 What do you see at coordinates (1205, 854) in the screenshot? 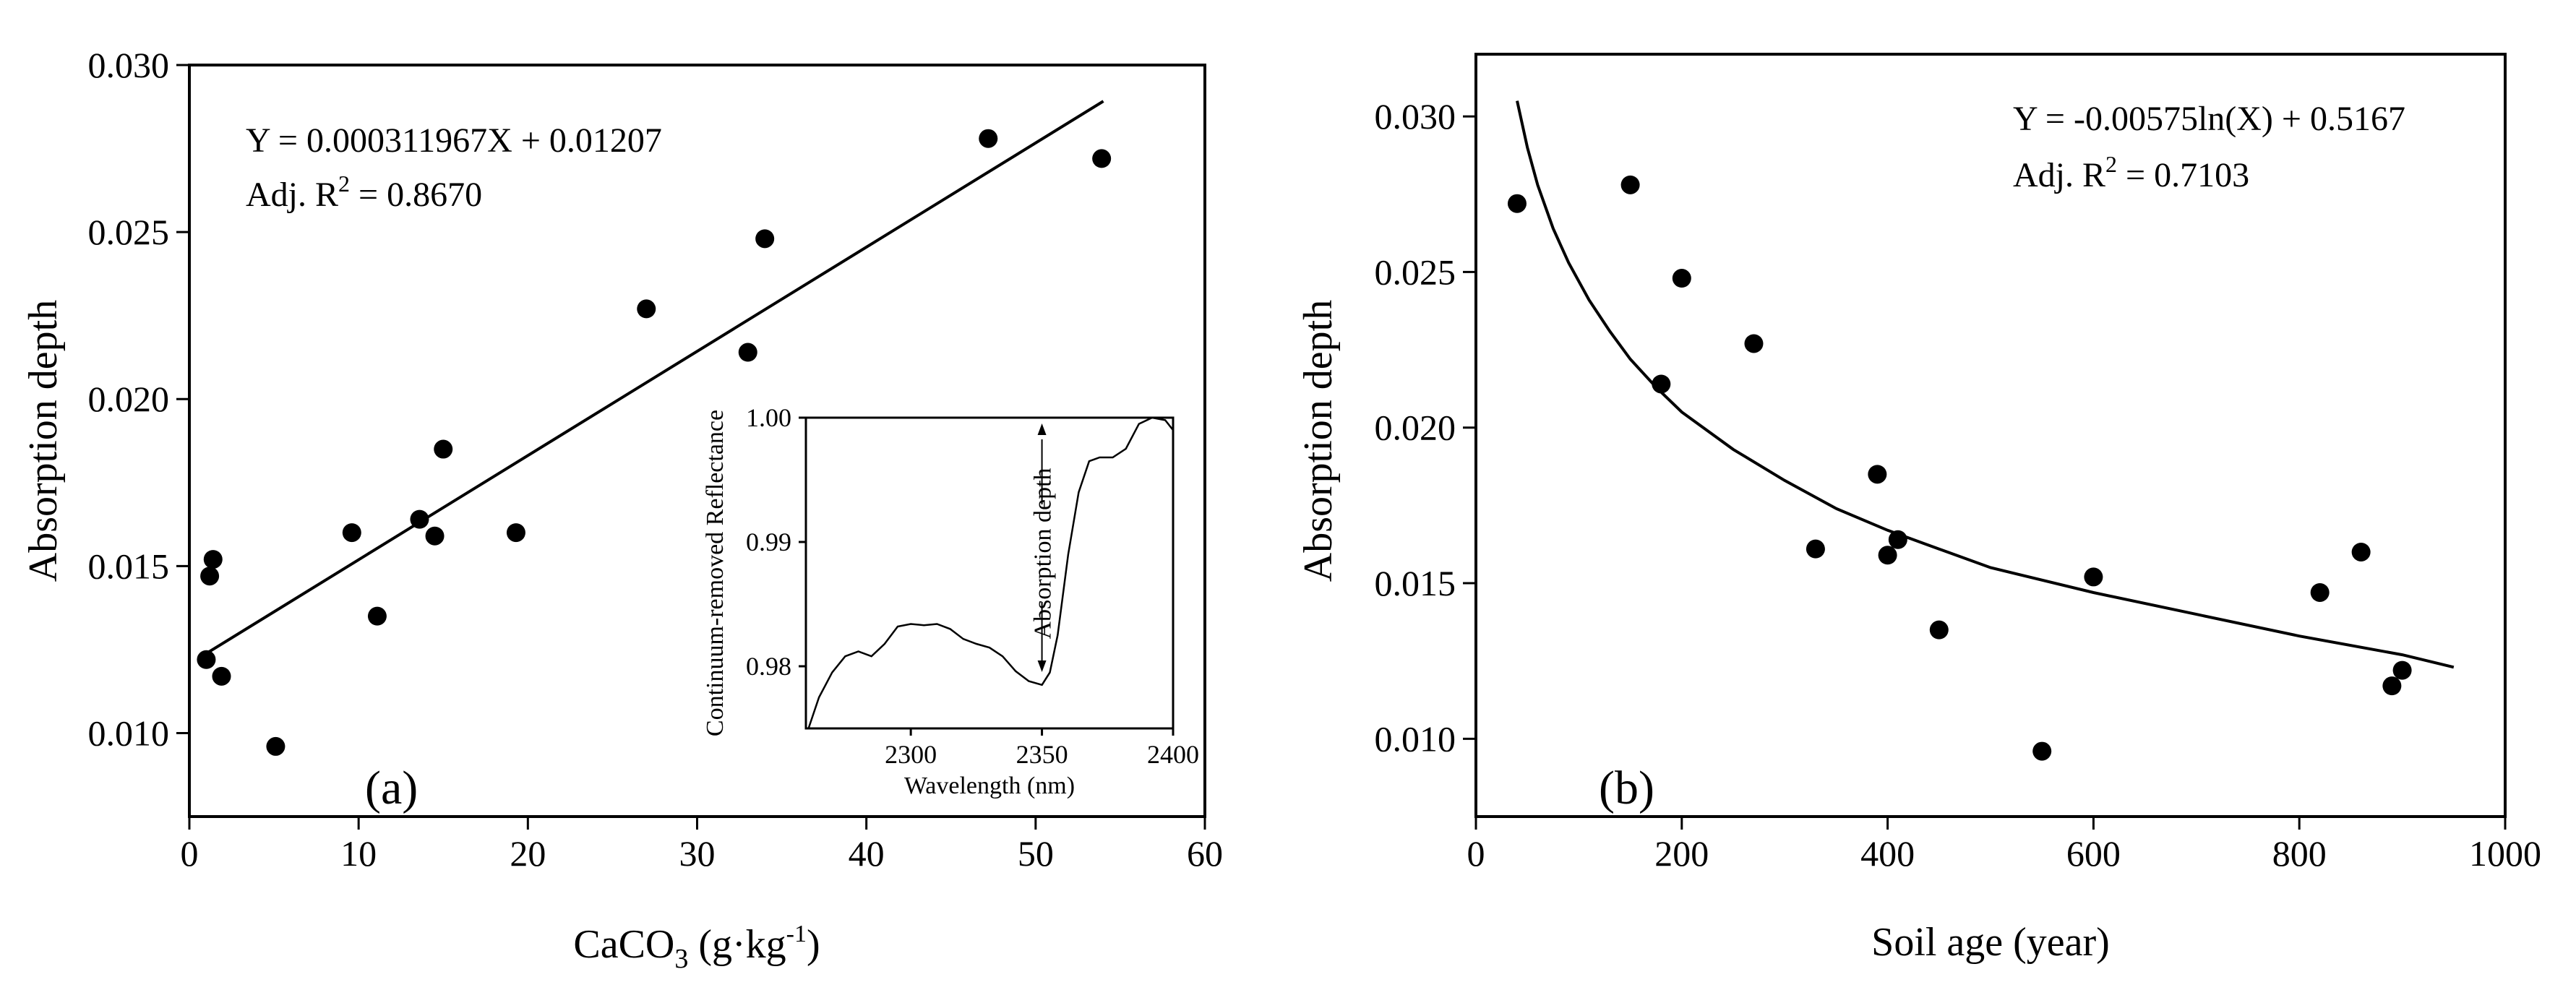
I see `a-x-tick-label: 60` at bounding box center [1205, 854].